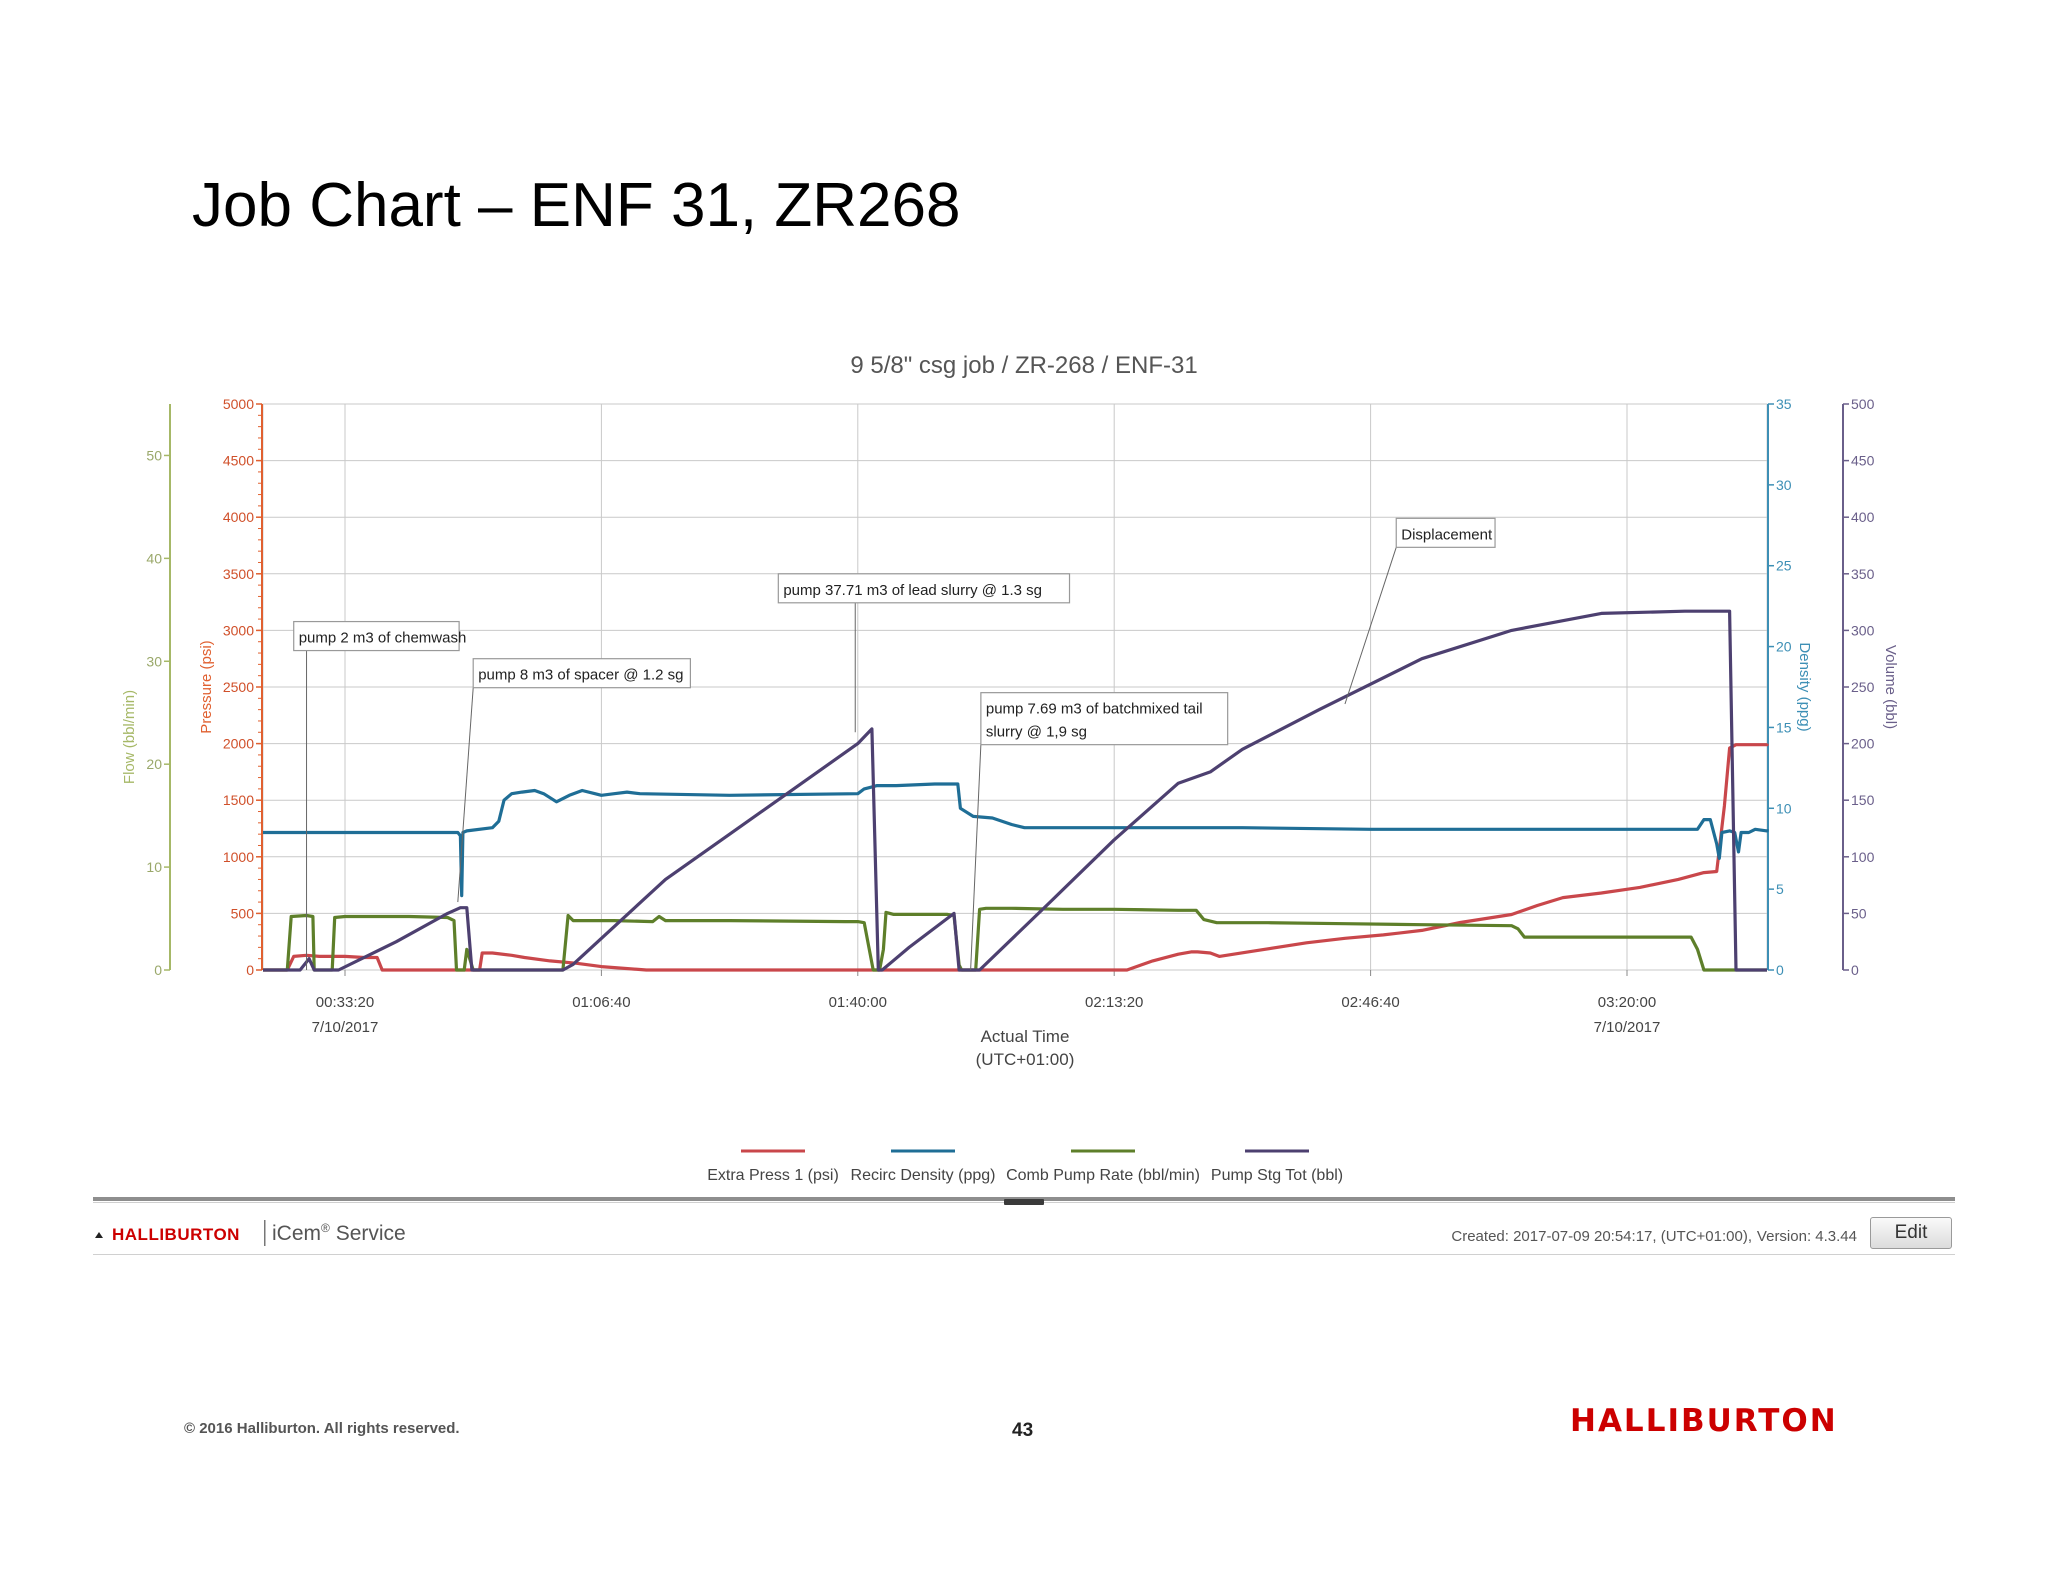 Image resolution: width=2048 pixels, height=1582 pixels. What do you see at coordinates (296, 1233) in the screenshot?
I see `app-product: iCem` at bounding box center [296, 1233].